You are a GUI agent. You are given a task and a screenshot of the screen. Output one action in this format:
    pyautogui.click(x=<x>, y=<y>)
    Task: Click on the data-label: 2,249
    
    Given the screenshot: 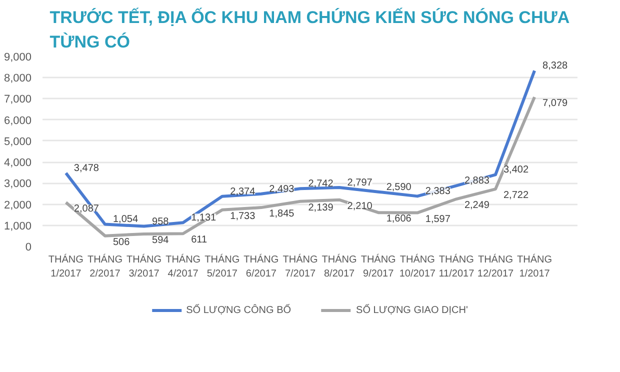 What is the action you would take?
    pyautogui.click(x=477, y=206)
    